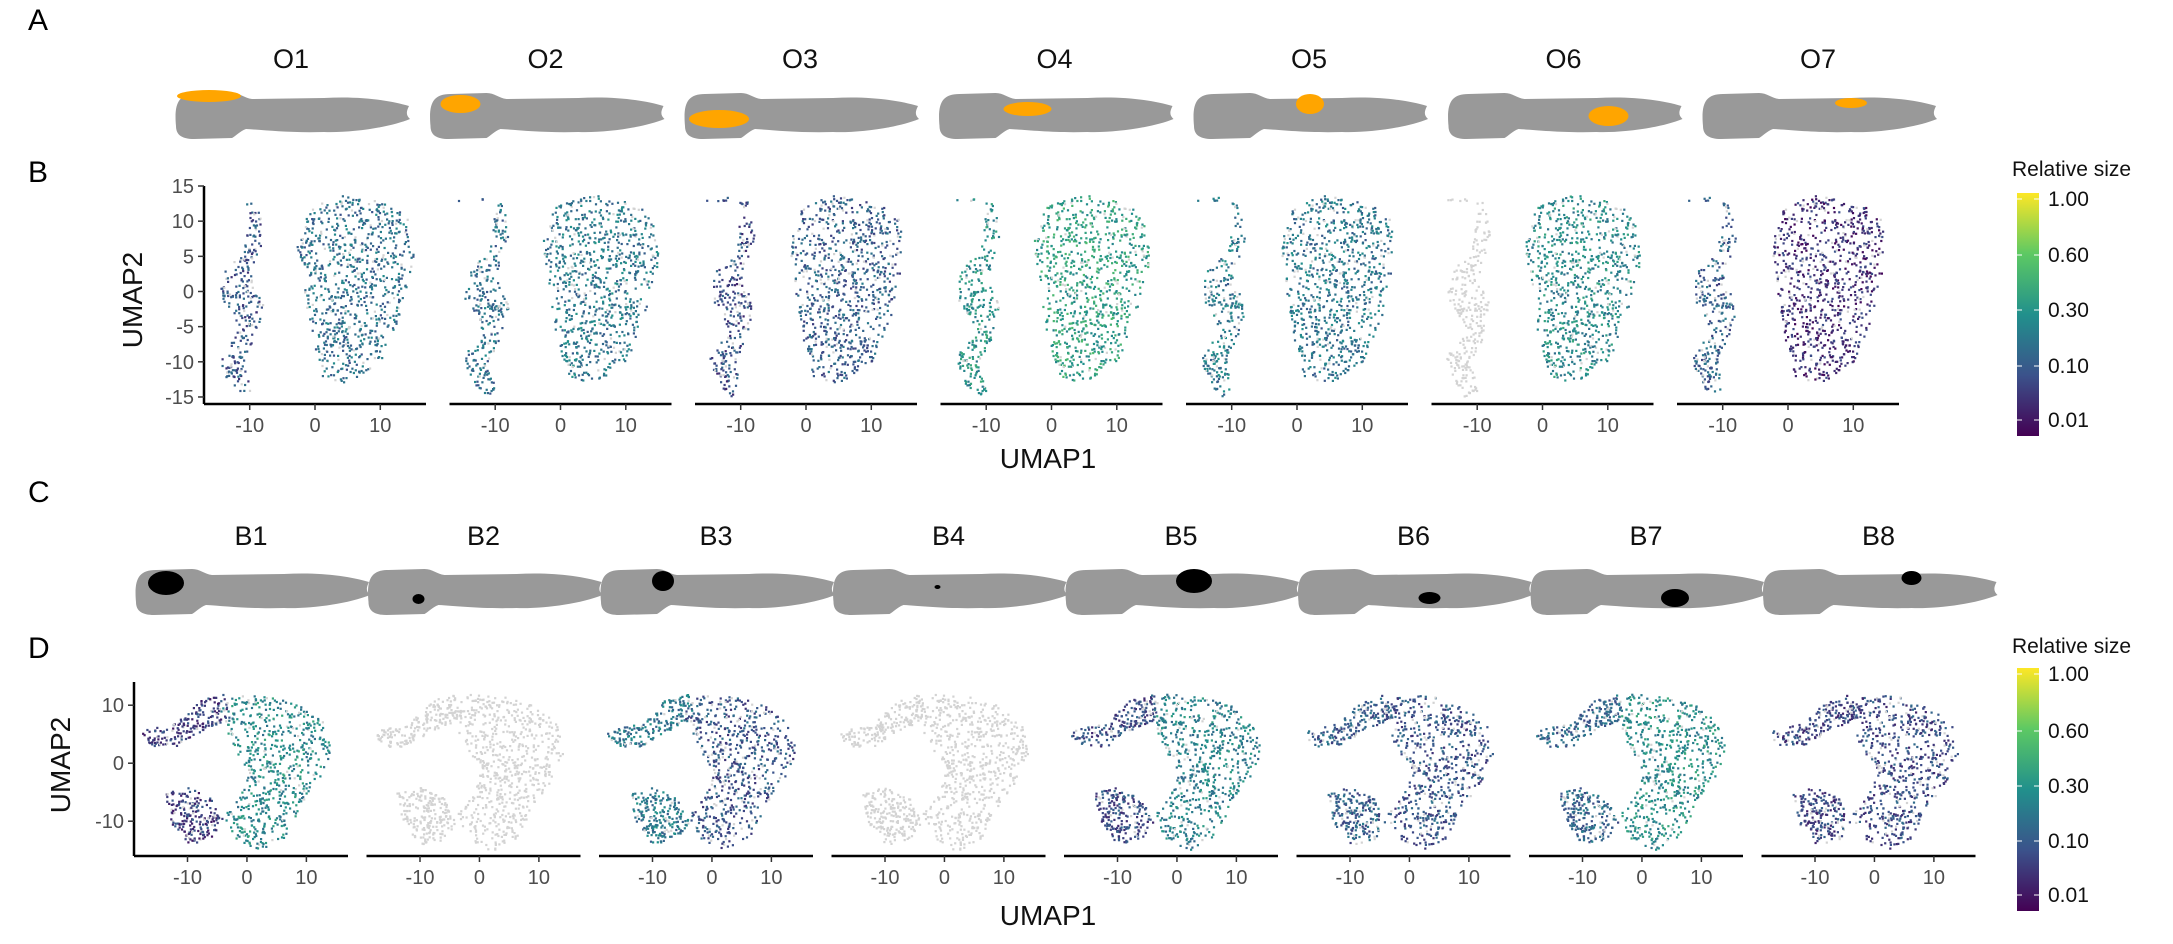  I want to click on x-tick-label: -10, so click(740, 426).